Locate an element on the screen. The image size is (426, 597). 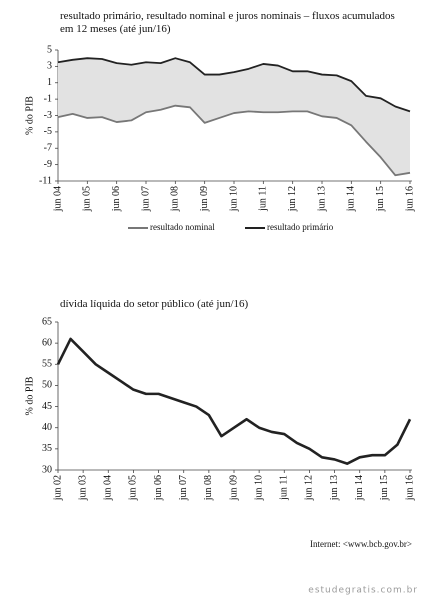
y-tick-label: 45 is located at coordinates (47, 406).